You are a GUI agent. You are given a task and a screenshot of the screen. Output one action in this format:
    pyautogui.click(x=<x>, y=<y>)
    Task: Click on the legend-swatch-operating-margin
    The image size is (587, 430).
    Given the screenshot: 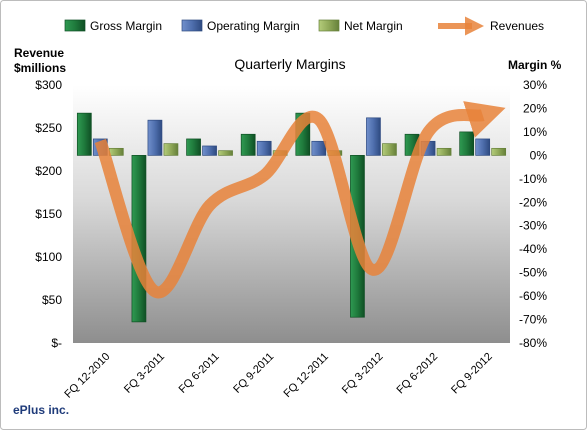 What is the action you would take?
    pyautogui.click(x=192, y=25)
    